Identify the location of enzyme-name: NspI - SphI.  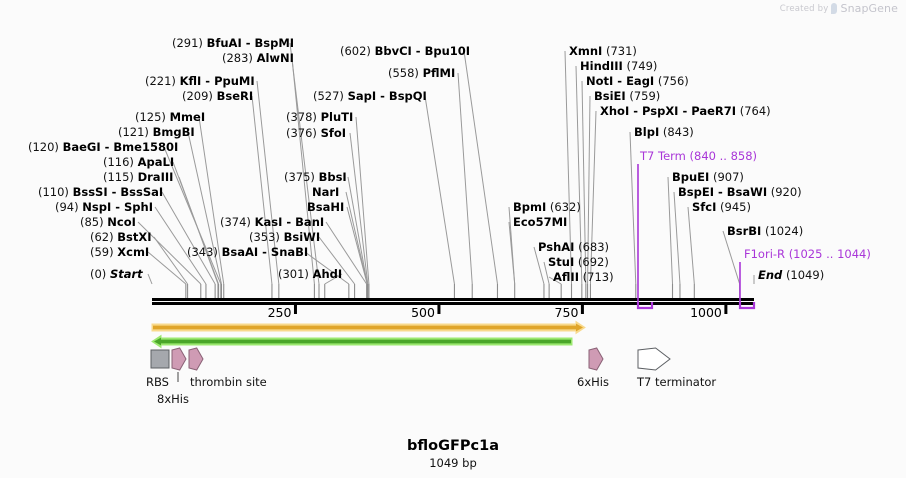
(118, 207).